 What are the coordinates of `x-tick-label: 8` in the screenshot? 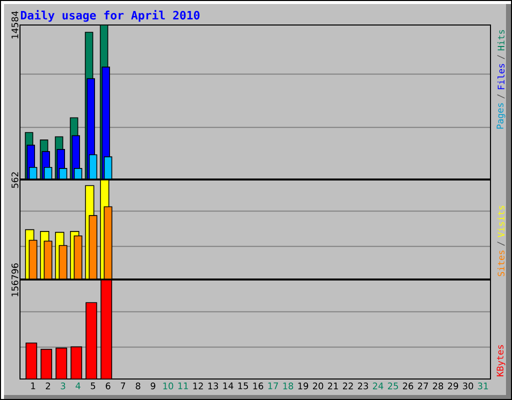 It's located at (138, 386).